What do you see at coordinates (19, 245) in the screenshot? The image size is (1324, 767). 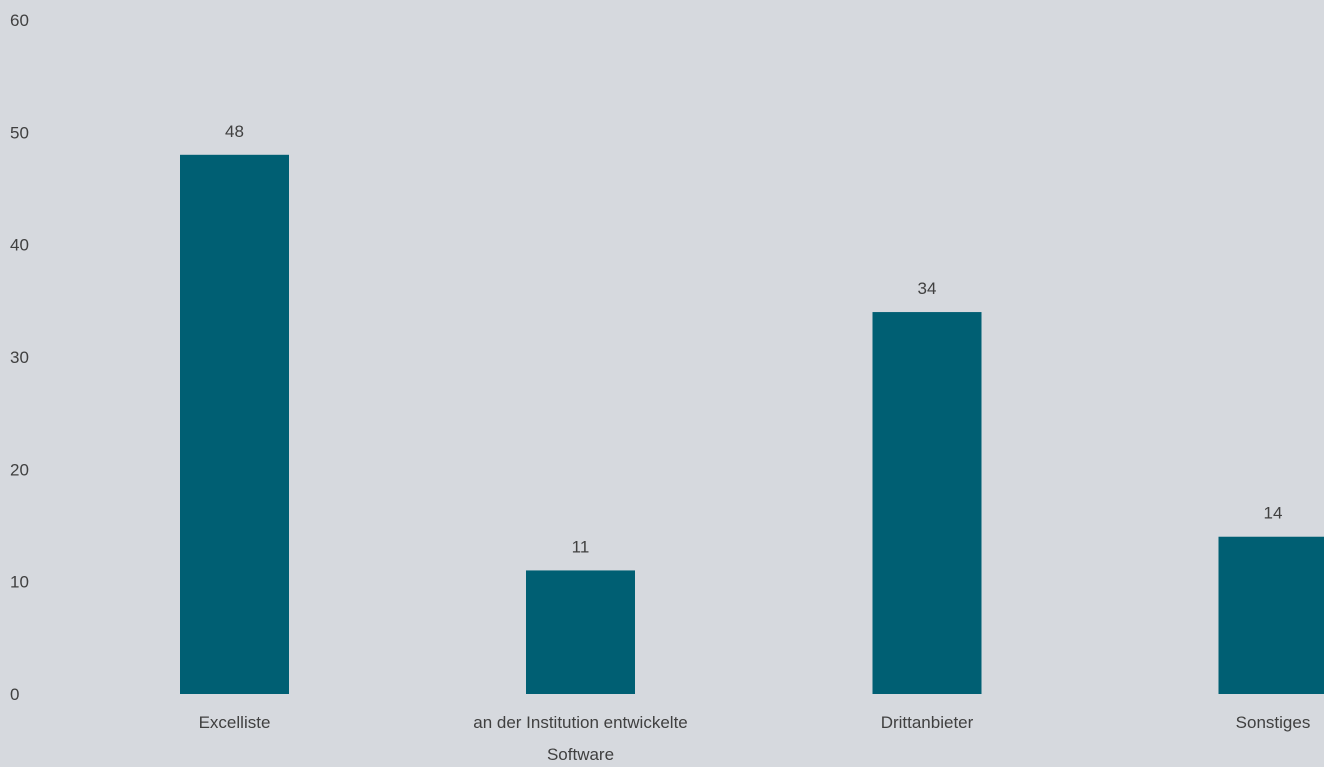 I see `y-tick-label: 40` at bounding box center [19, 245].